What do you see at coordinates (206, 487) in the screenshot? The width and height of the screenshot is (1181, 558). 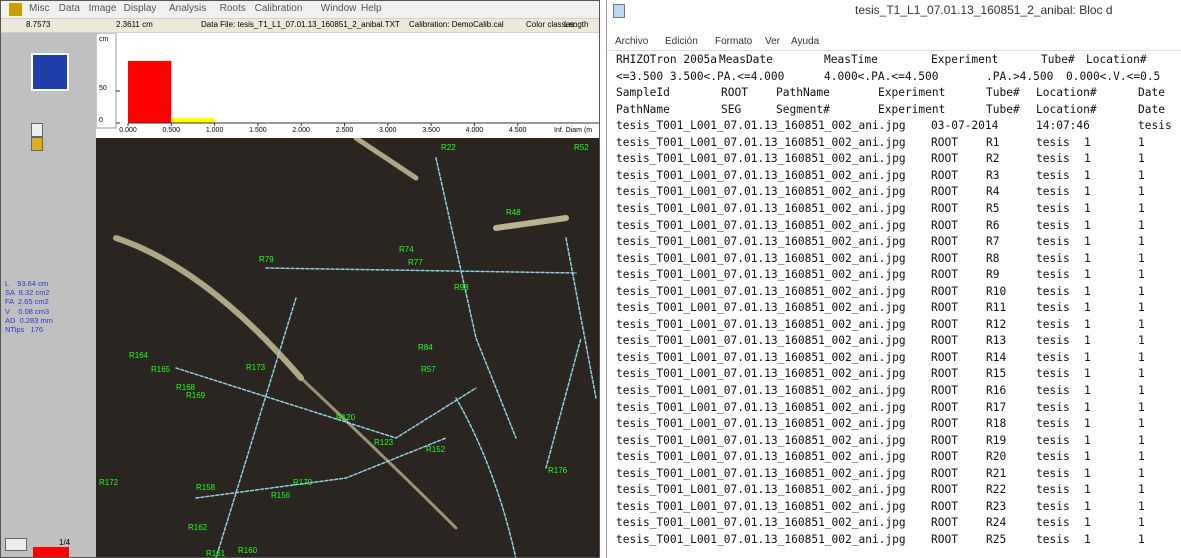 I see `root-label: R158` at bounding box center [206, 487].